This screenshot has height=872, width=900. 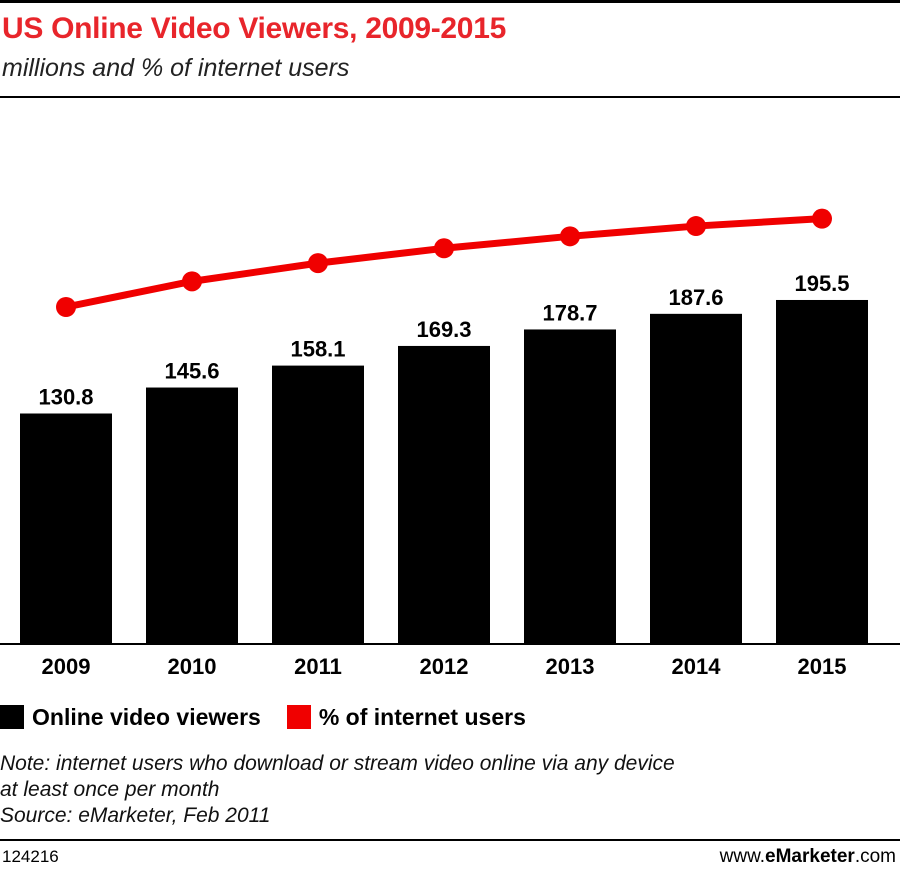 I want to click on footer-divider, so click(x=450, y=840).